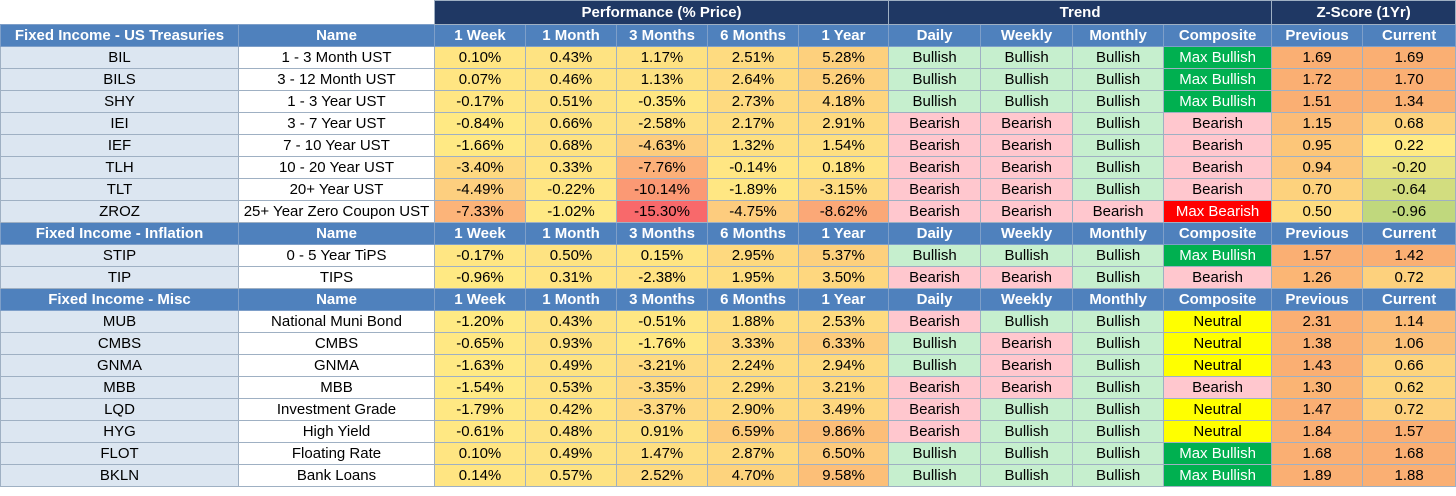 Image resolution: width=1456 pixels, height=496 pixels. What do you see at coordinates (480, 167) in the screenshot?
I see `perf-cell-1-week: -3.40%` at bounding box center [480, 167].